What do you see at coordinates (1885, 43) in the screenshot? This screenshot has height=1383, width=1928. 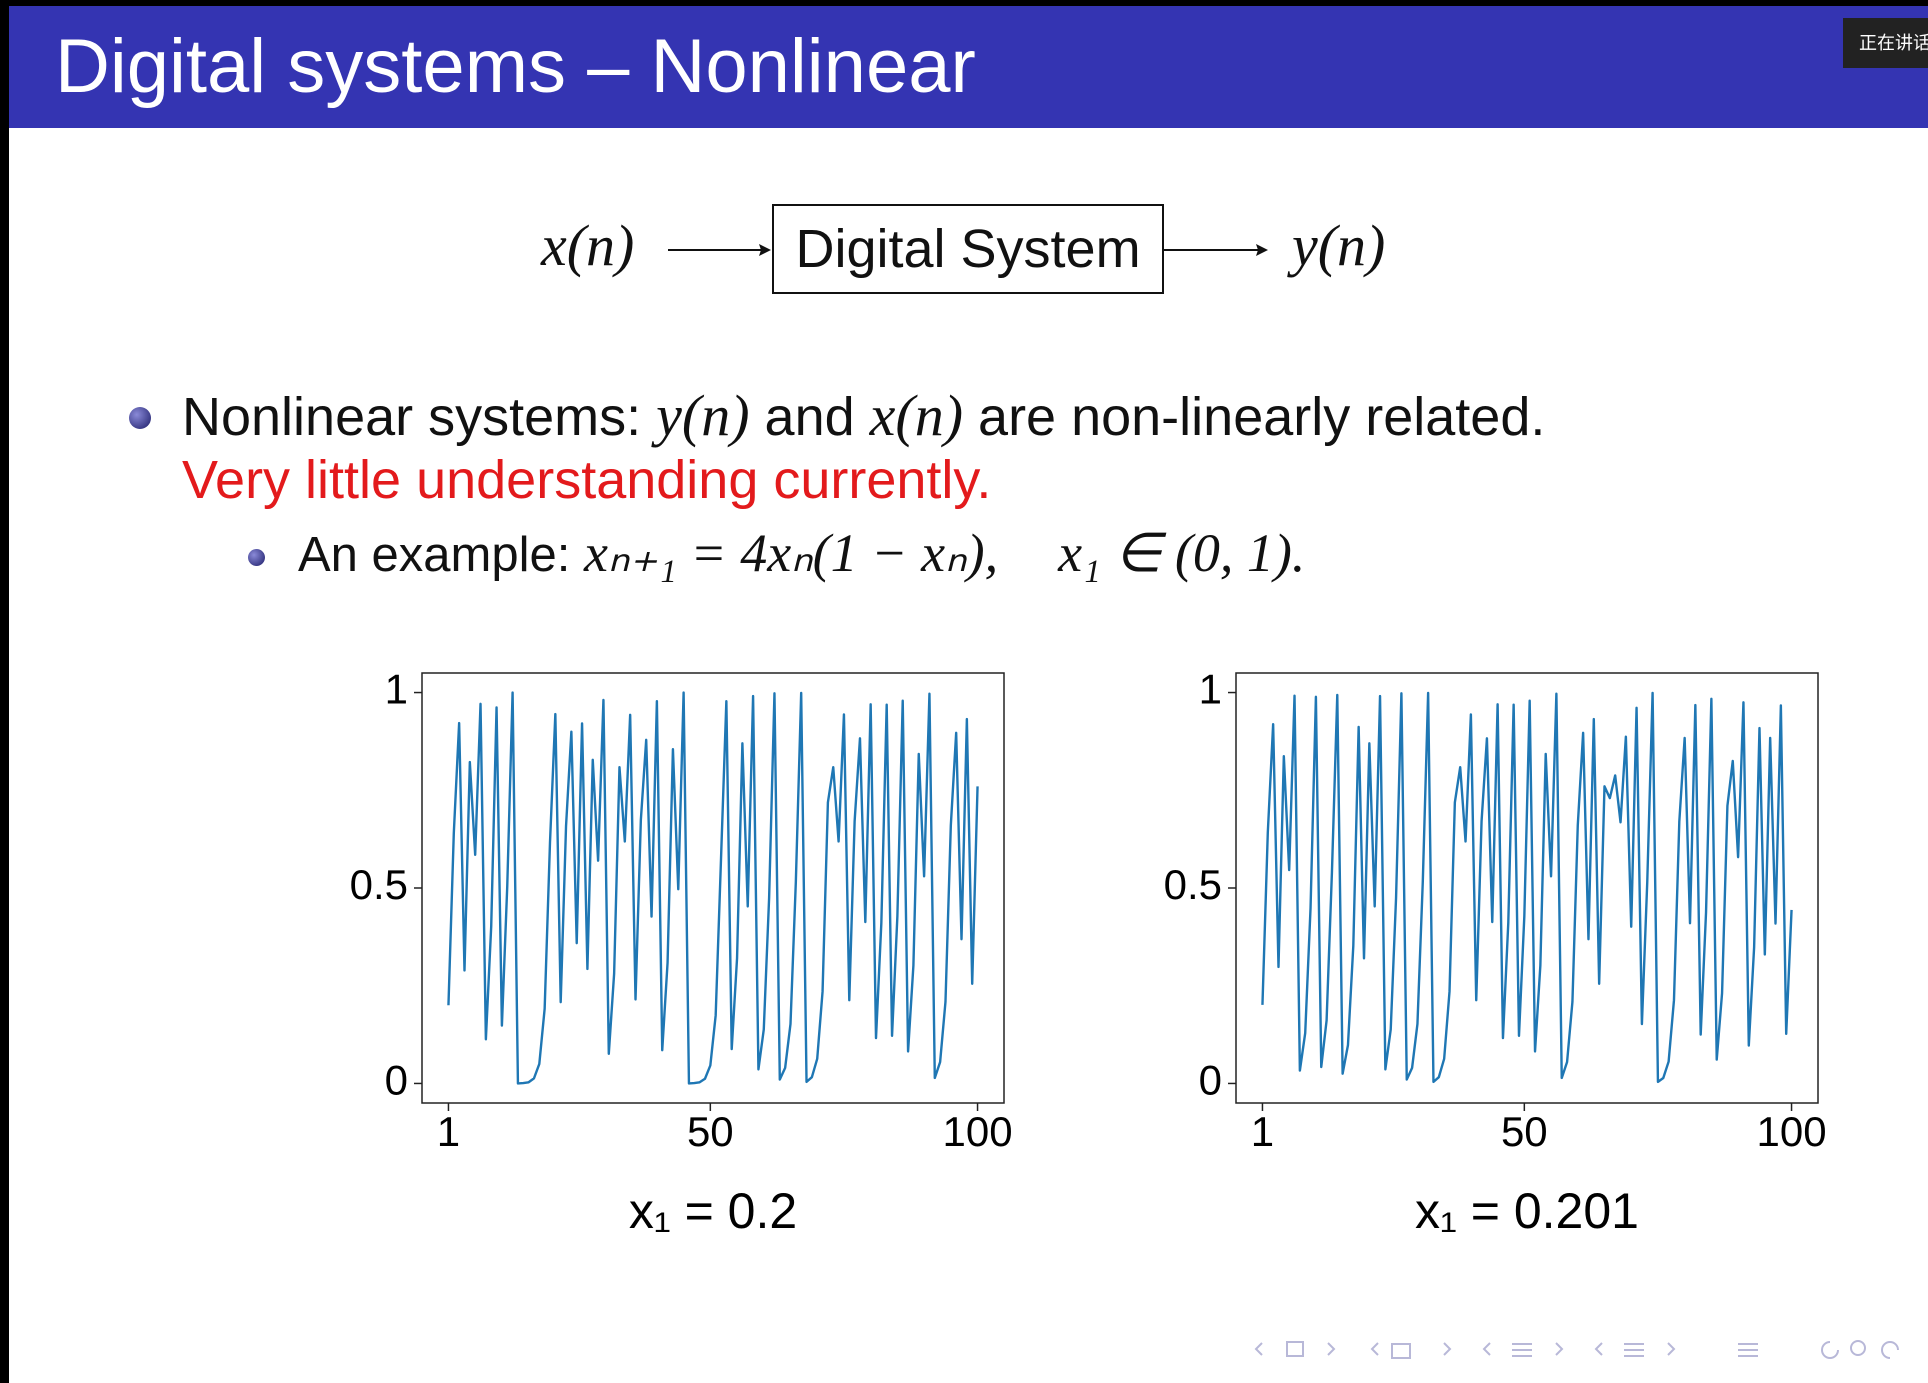 I see `speaking-badge: 正在讲话` at bounding box center [1885, 43].